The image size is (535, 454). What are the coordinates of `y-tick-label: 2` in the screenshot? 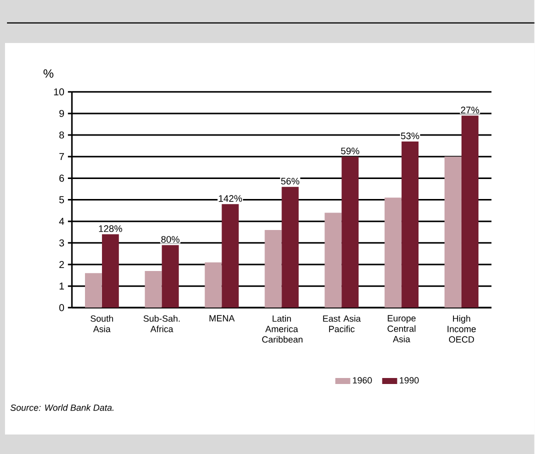 It's located at (61, 264).